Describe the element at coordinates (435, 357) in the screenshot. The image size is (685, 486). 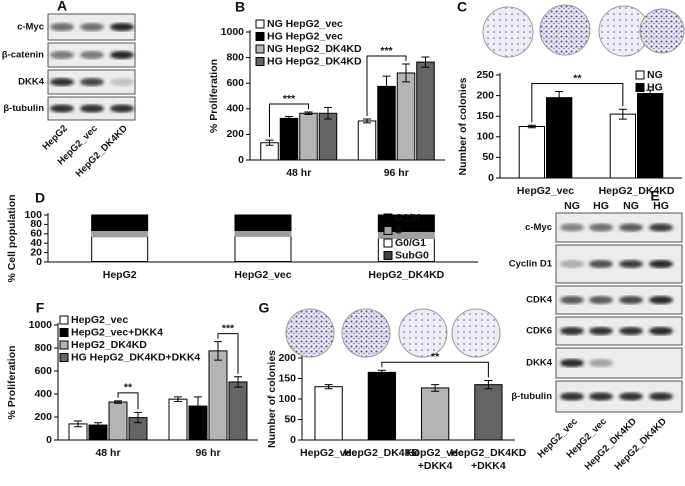
I see `significance-label: **` at that location.